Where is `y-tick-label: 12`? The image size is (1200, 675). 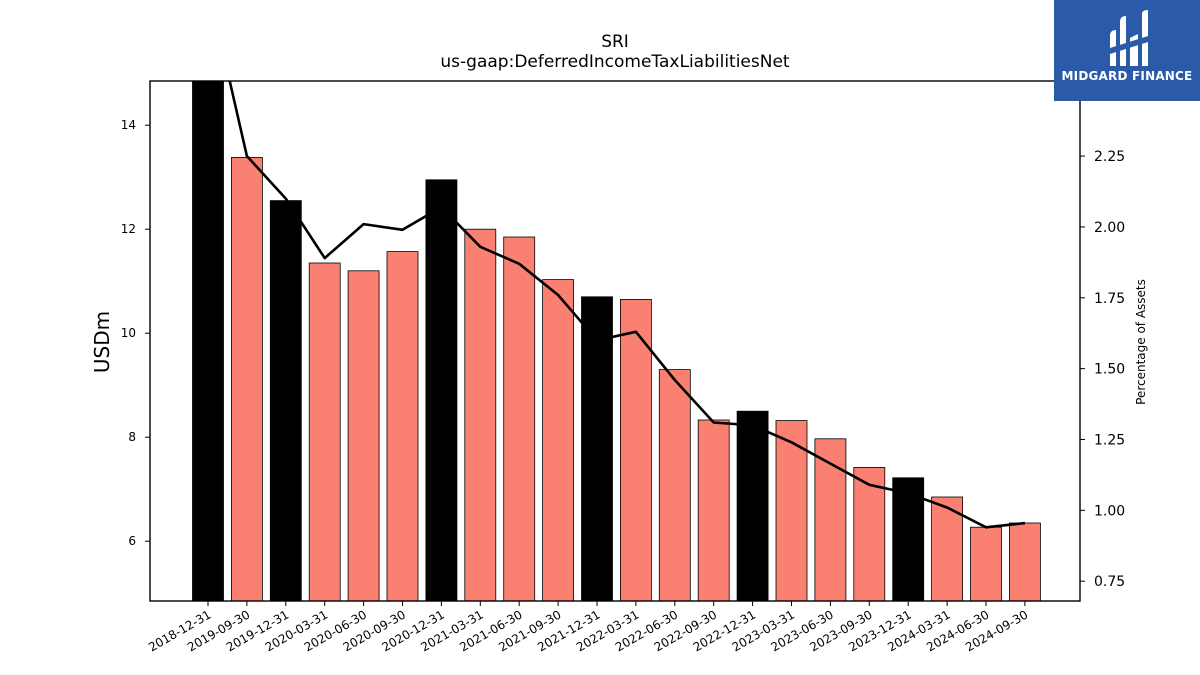
y-tick-label: 12 is located at coordinates (128, 229).